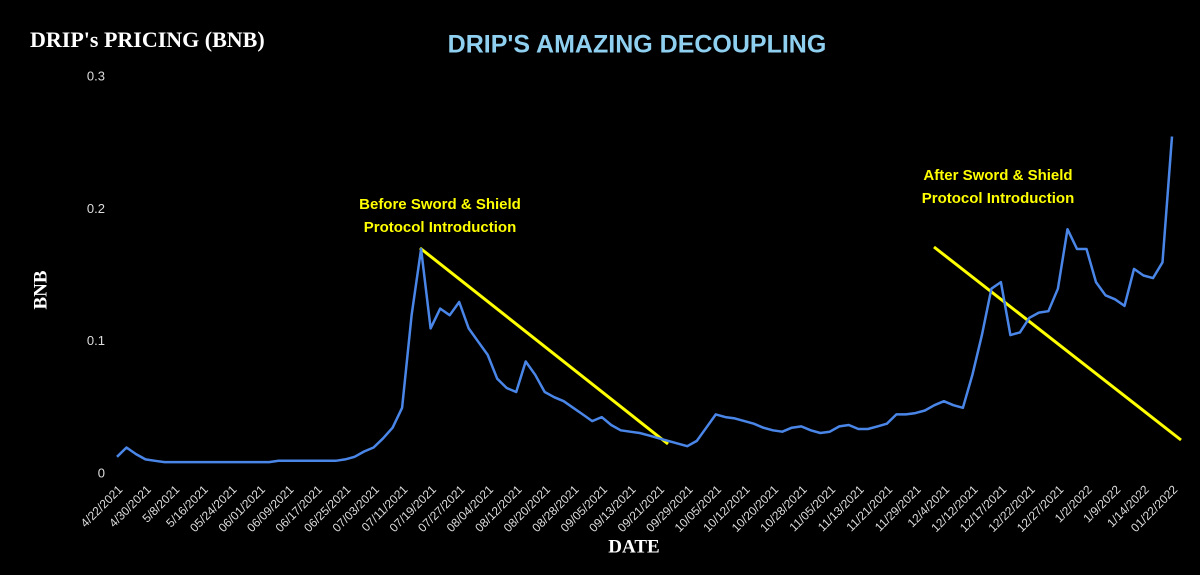 The image size is (1200, 575). Describe the element at coordinates (997, 175) in the screenshot. I see `annotation: After Sword & Shield` at that location.